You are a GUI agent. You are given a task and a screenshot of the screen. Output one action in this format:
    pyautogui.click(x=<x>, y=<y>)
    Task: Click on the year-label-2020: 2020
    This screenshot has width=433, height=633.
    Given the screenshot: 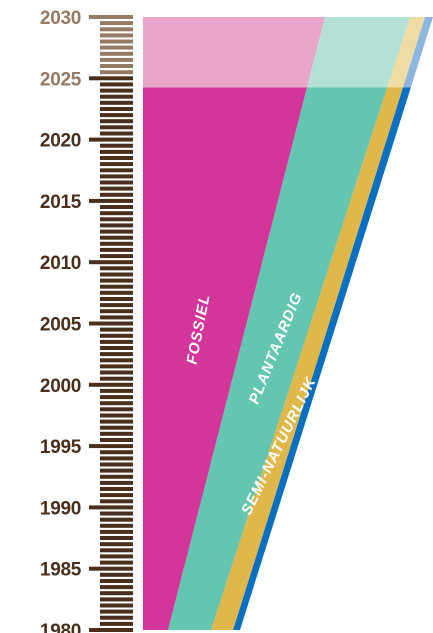 What is the action you would take?
    pyautogui.click(x=60, y=141)
    